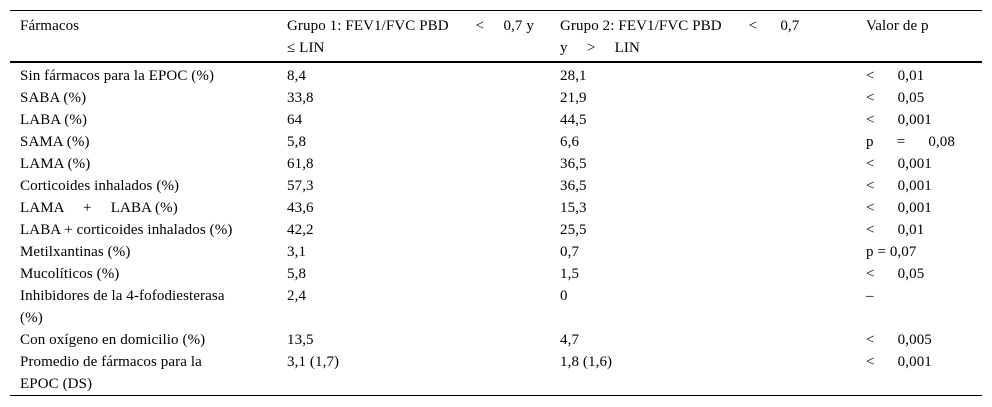  Describe the element at coordinates (55, 164) in the screenshot. I see `cell-farmaco: LAMA (%)` at that location.